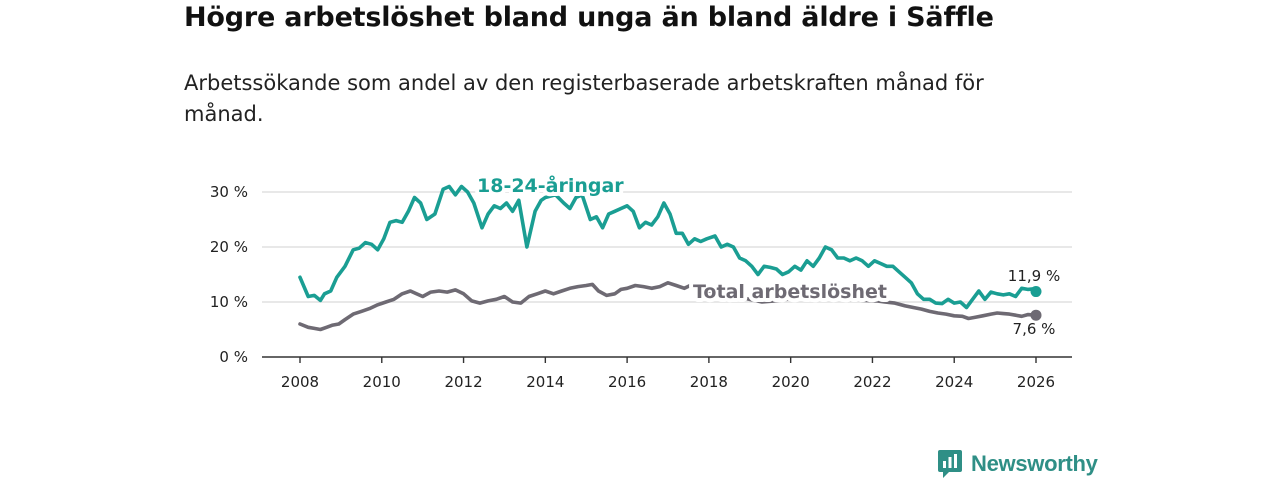 The height and width of the screenshot is (480, 1280). Describe the element at coordinates (668, 306) in the screenshot. I see `series-line-total` at that location.